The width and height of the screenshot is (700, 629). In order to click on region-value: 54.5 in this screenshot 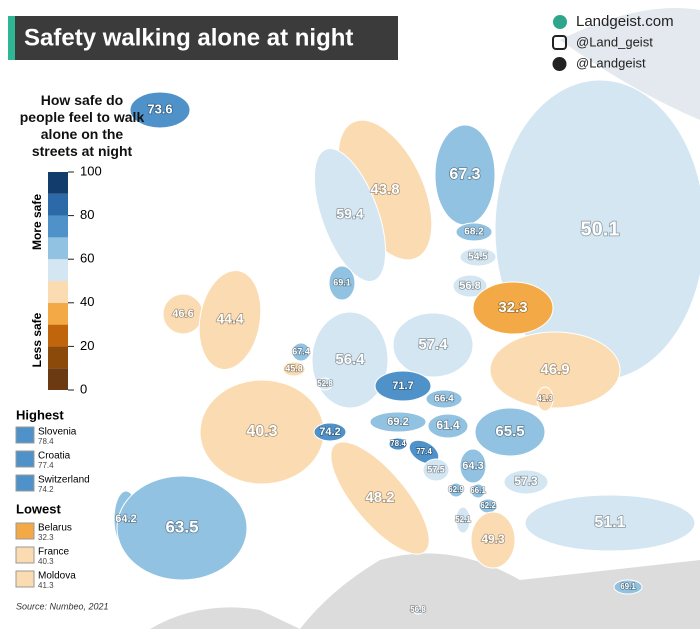, I will do `click(478, 257)`.